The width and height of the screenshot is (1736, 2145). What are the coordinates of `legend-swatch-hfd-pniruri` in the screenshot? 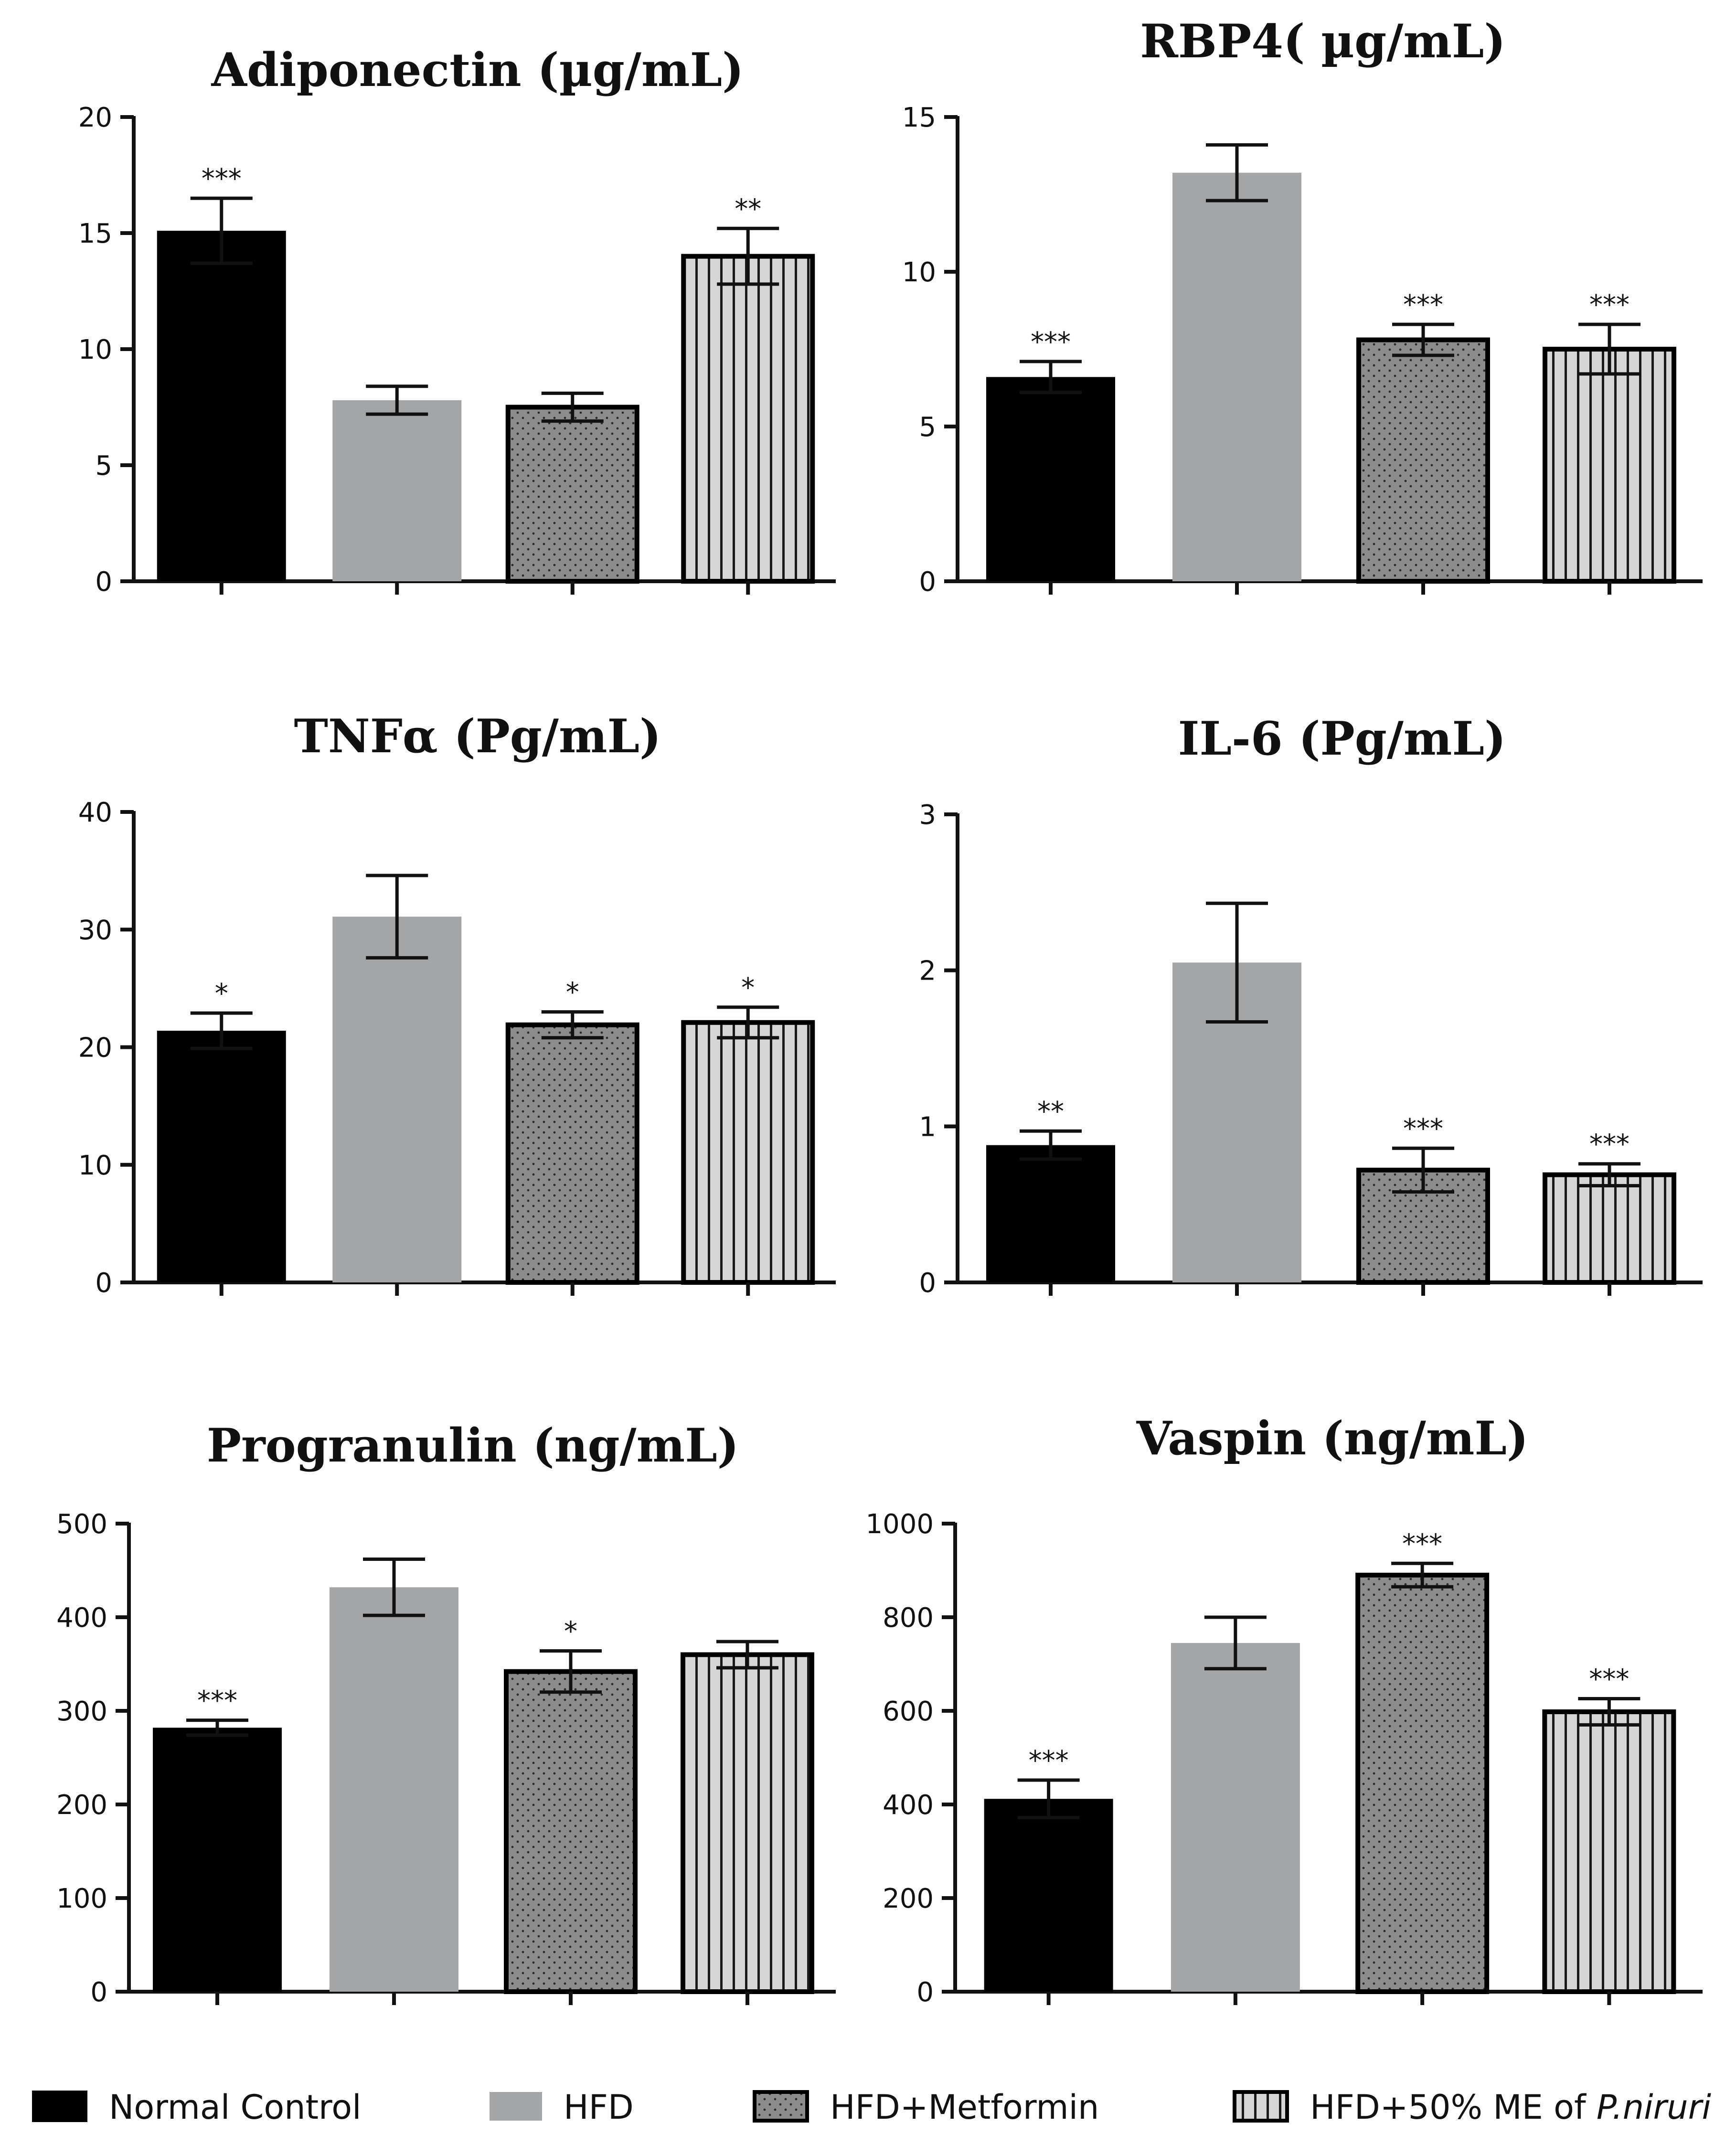 It's located at (1261, 2106).